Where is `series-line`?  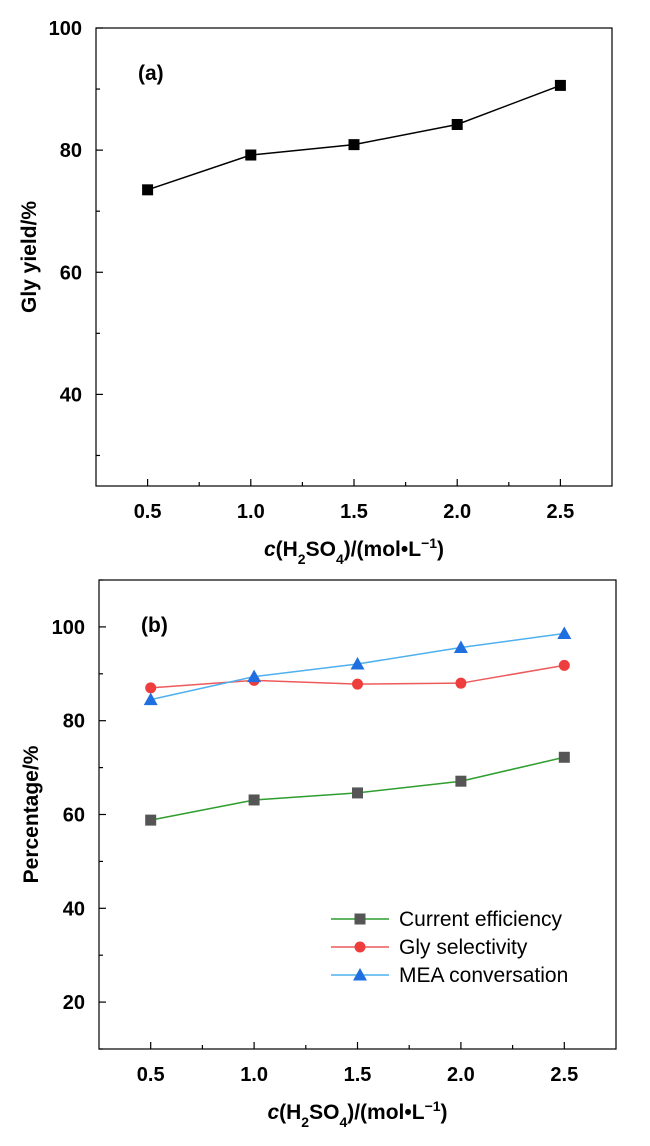
series-line is located at coordinates (354, 137).